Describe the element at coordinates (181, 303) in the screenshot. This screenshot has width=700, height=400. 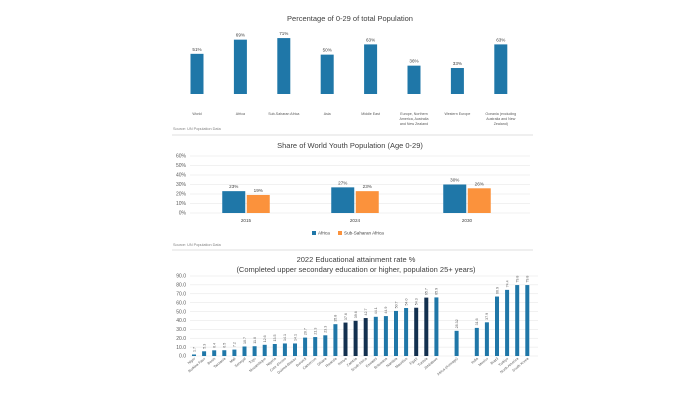
I see `y-tick-label: 60.0` at that location.